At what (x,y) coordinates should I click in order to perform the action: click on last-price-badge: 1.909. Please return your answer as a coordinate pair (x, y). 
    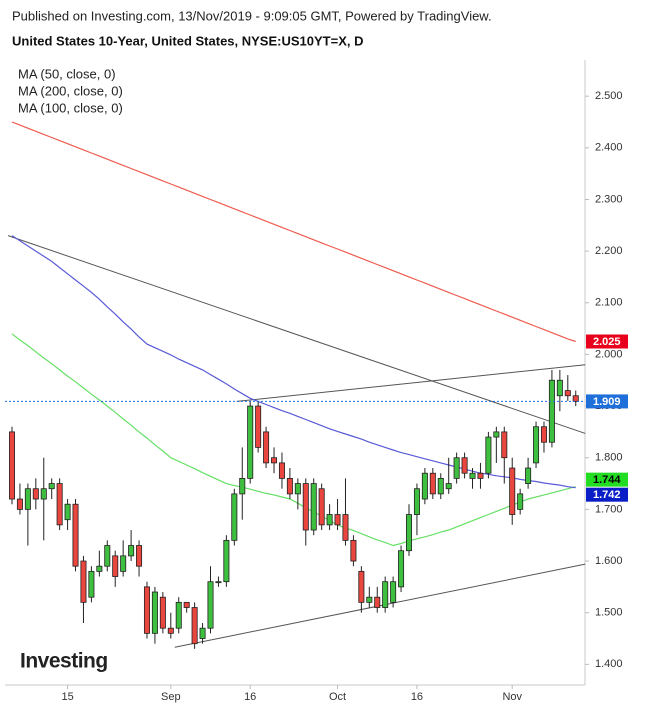
    Looking at the image, I should click on (607, 402).